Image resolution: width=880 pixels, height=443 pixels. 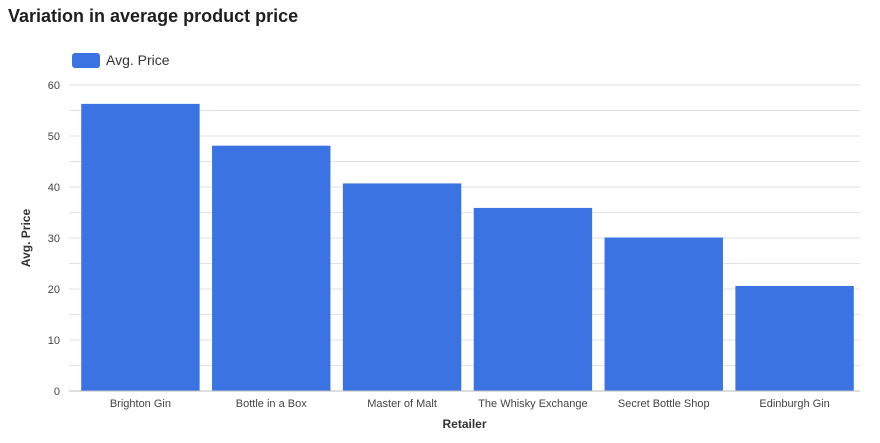 I want to click on y-tick-label: 60, so click(x=54, y=86).